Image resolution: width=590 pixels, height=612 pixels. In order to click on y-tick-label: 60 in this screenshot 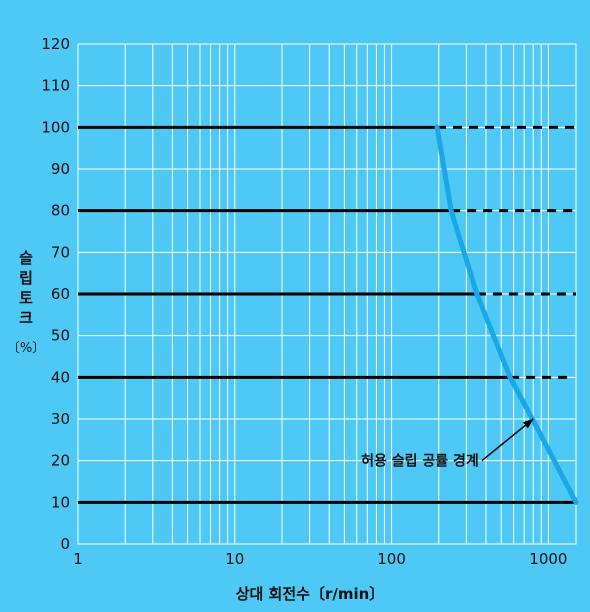, I will do `click(60, 294)`.